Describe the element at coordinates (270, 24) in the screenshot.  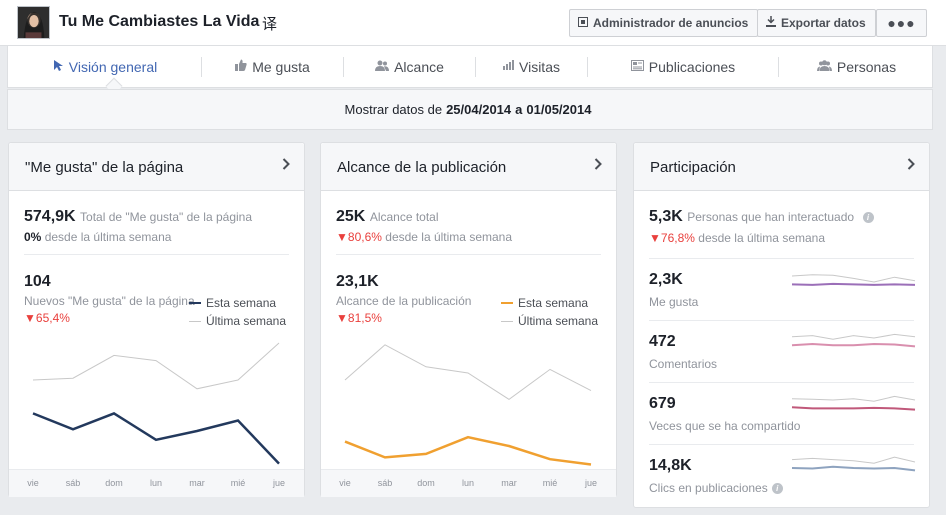
I see `translate-icon: 译` at that location.